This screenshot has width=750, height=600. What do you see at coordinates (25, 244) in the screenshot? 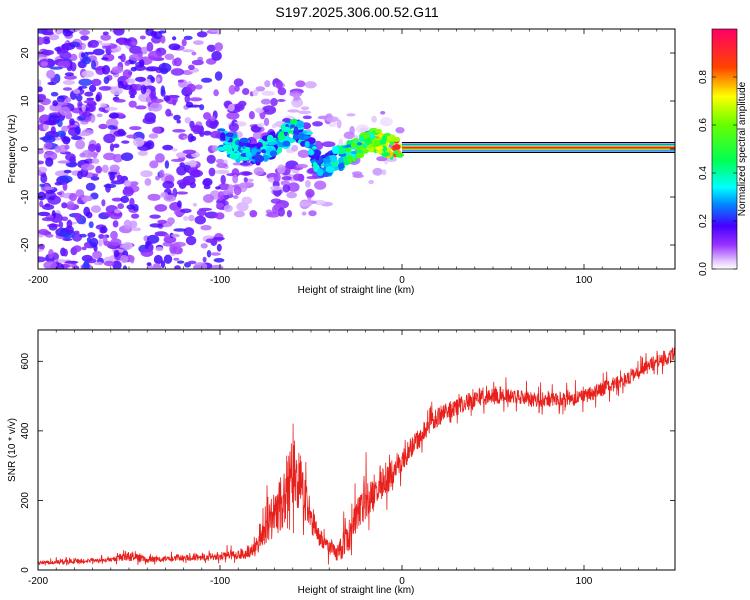
I see `spectrogram-y-tick-label: -20` at bounding box center [25, 244].